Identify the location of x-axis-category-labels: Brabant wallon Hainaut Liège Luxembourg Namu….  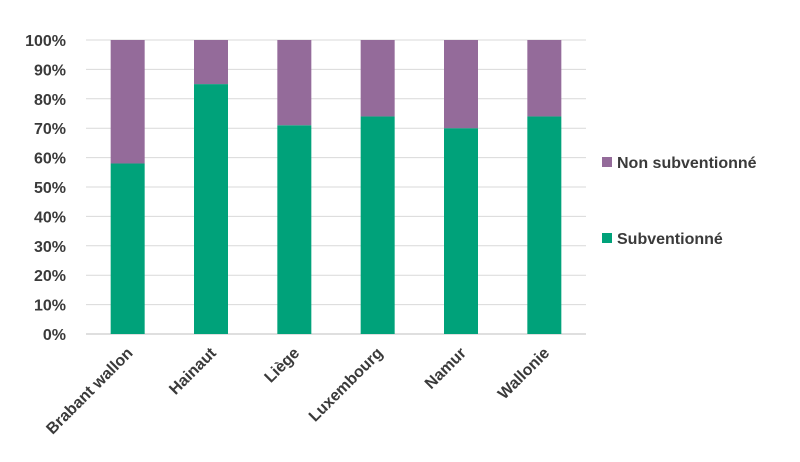
(298, 391).